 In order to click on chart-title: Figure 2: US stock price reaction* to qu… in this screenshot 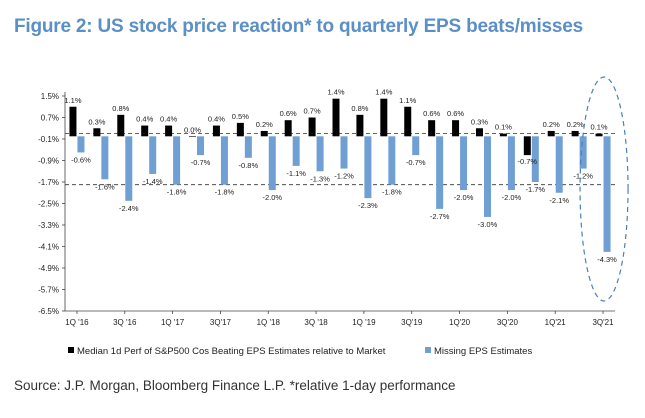, I will do `click(299, 26)`.